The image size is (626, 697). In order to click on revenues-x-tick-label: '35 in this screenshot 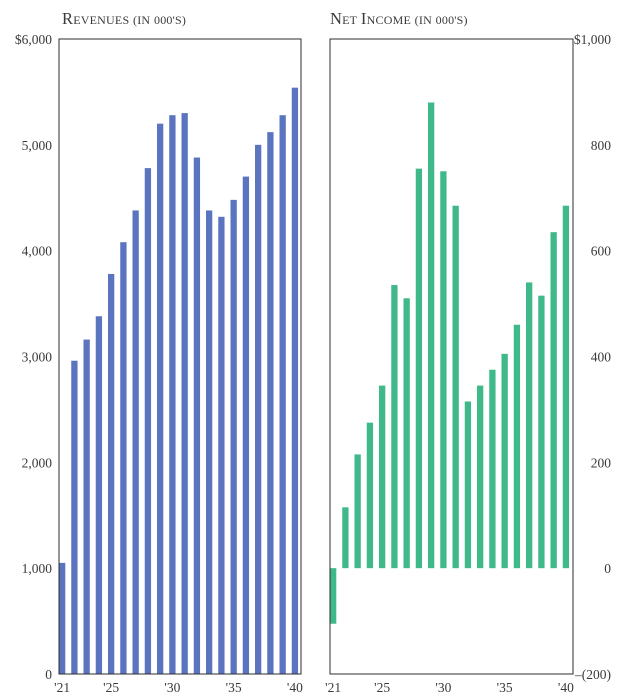, I will do `click(234, 687)`.